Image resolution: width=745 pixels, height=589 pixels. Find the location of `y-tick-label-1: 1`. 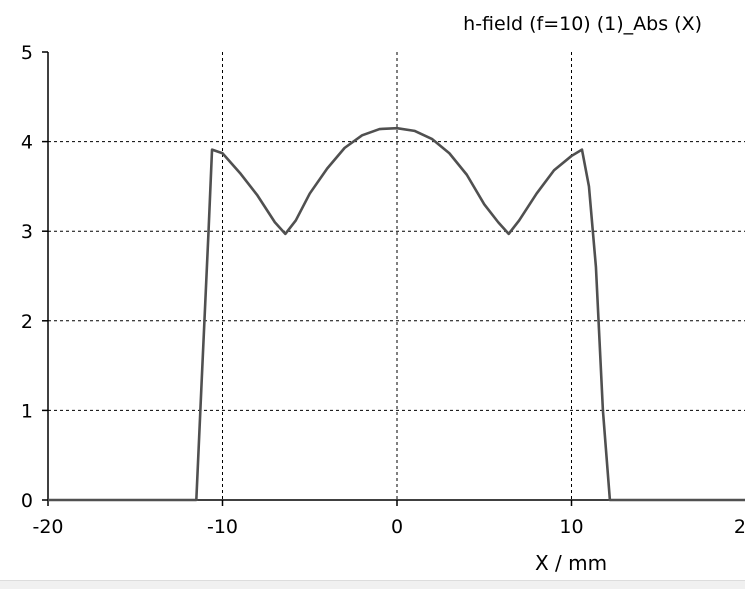

y-tick-label-1: 1 is located at coordinates (27, 411).